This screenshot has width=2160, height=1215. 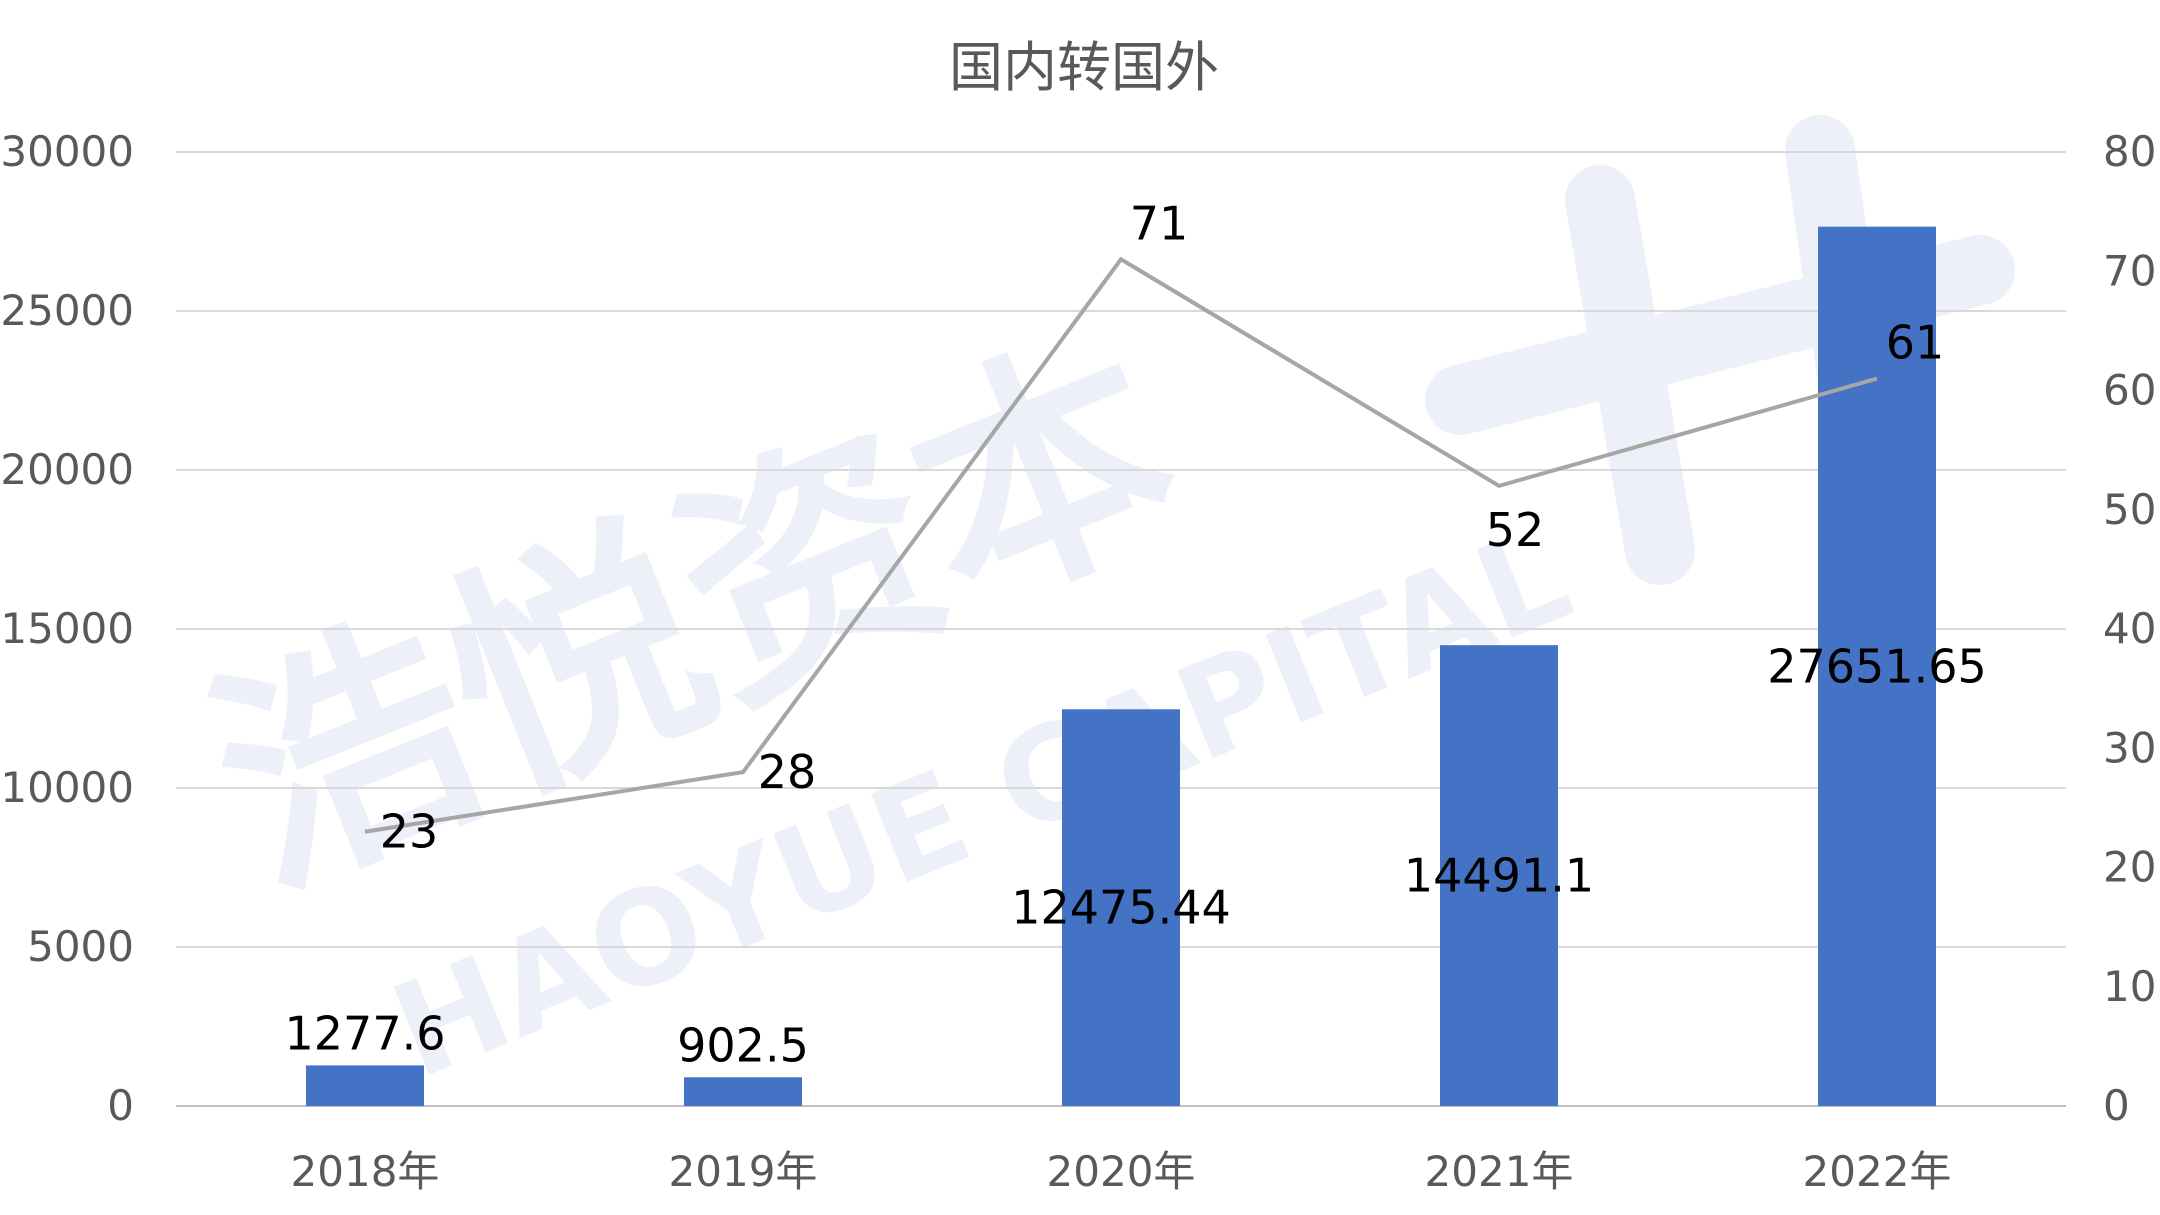 I want to click on left-tick-label: 0, so click(x=120, y=1105).